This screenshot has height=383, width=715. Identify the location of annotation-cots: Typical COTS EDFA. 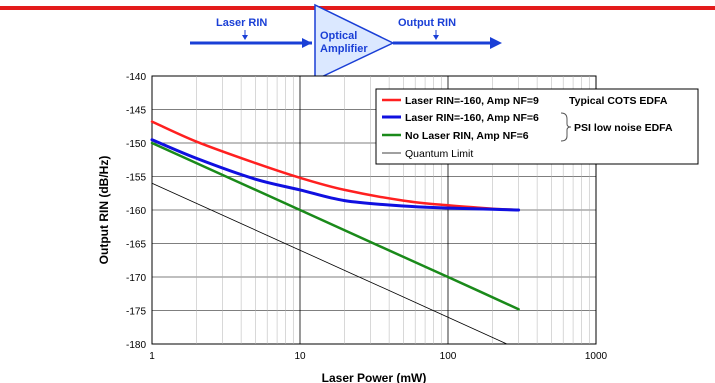
(618, 101).